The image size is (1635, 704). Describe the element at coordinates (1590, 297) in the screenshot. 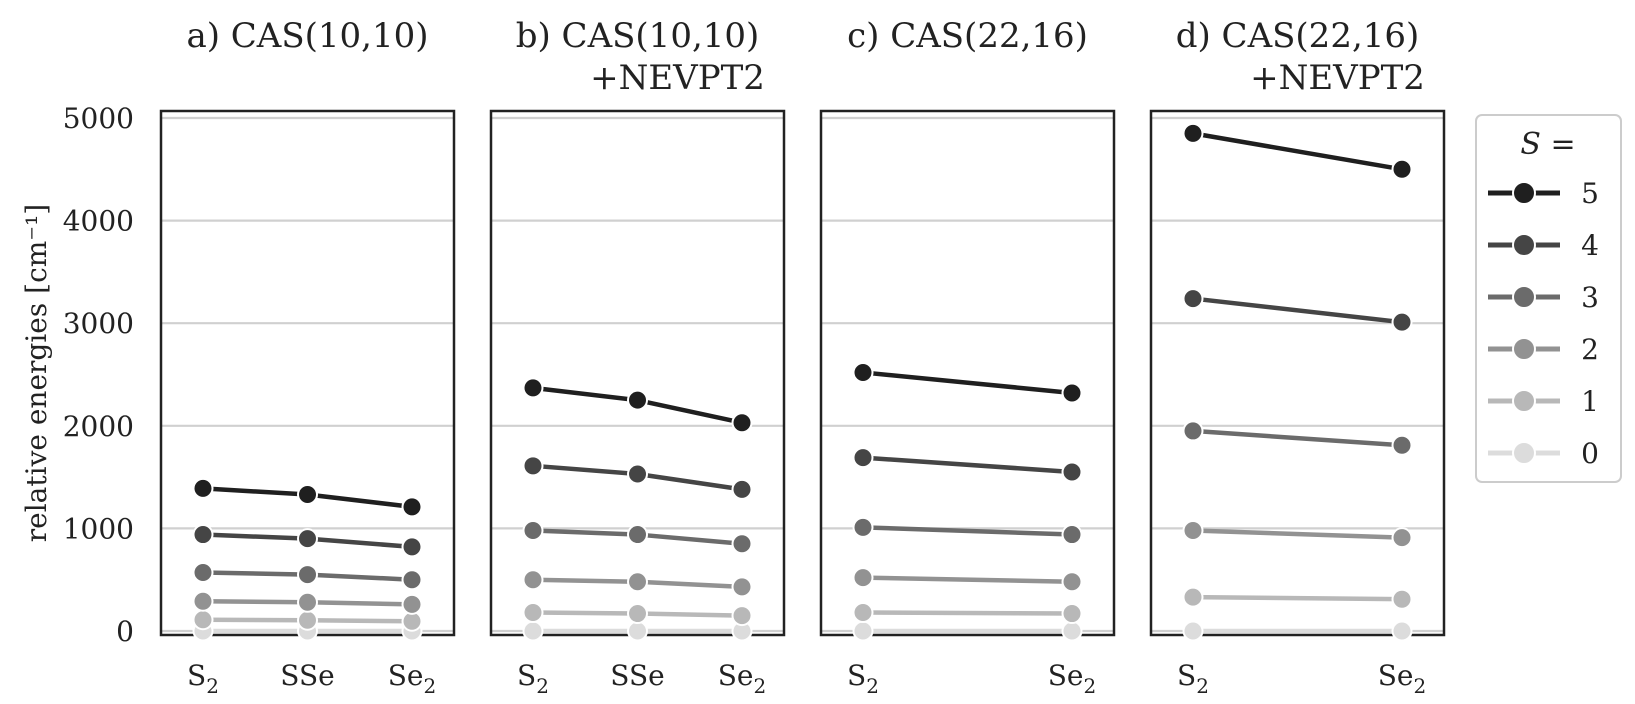

I see `legend-label: 3` at that location.